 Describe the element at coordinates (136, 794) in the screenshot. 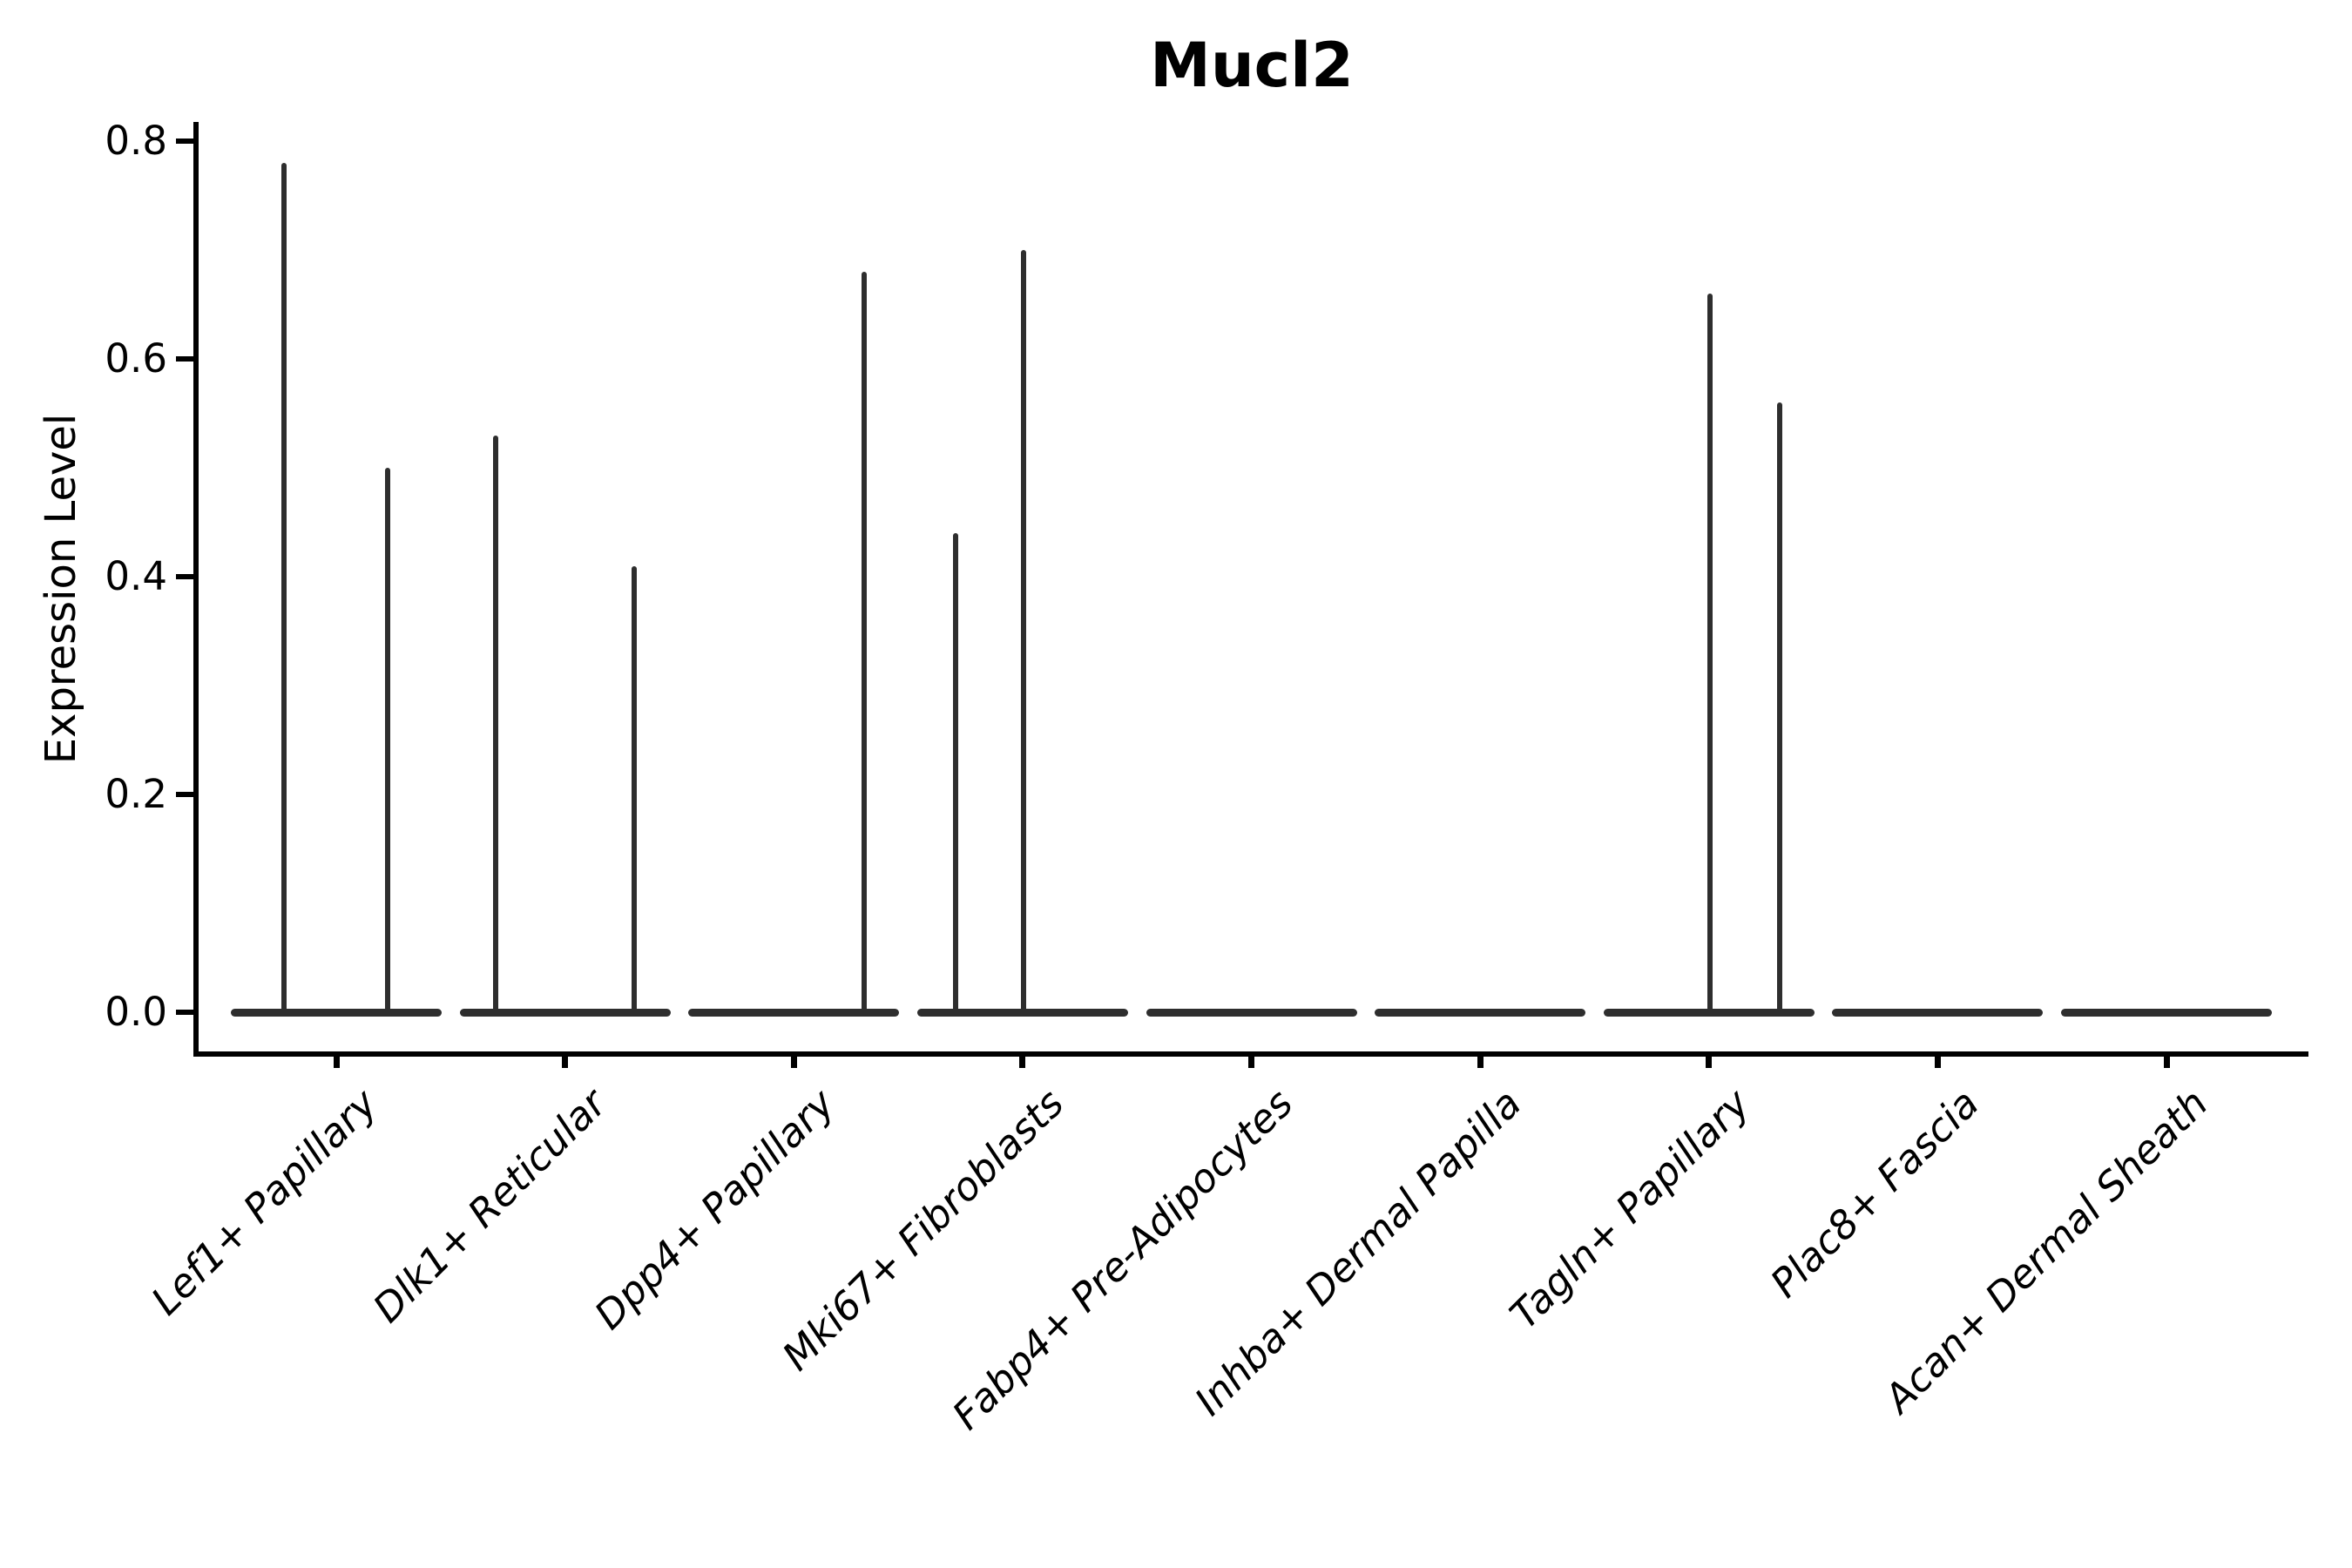

I see `y-tick-label: 0.2` at that location.